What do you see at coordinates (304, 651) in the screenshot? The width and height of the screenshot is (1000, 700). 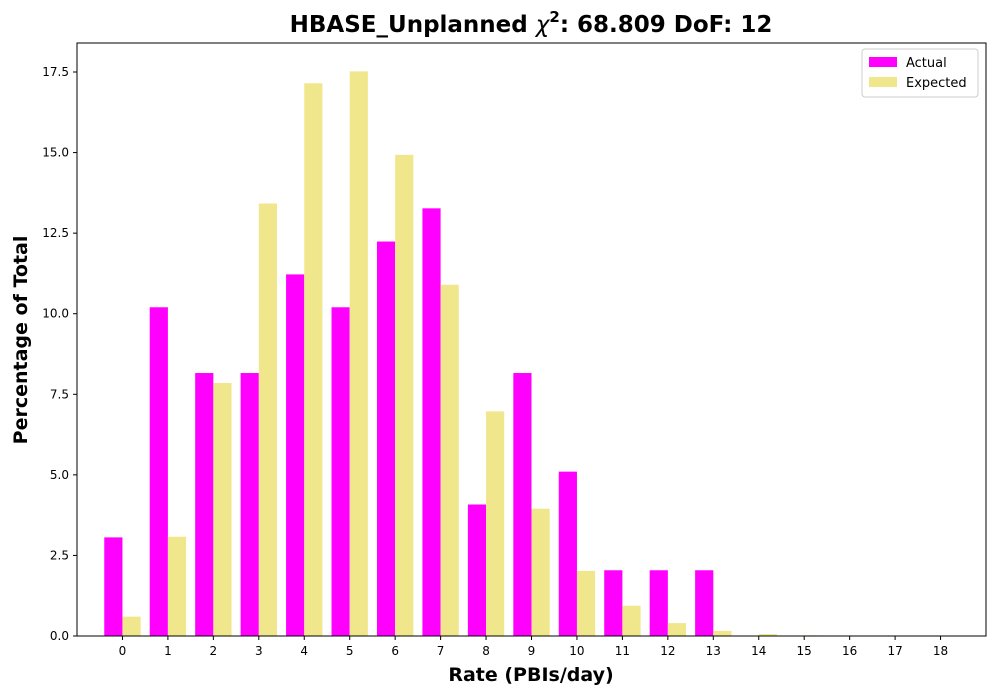 I see `x-tick-label: 4` at bounding box center [304, 651].